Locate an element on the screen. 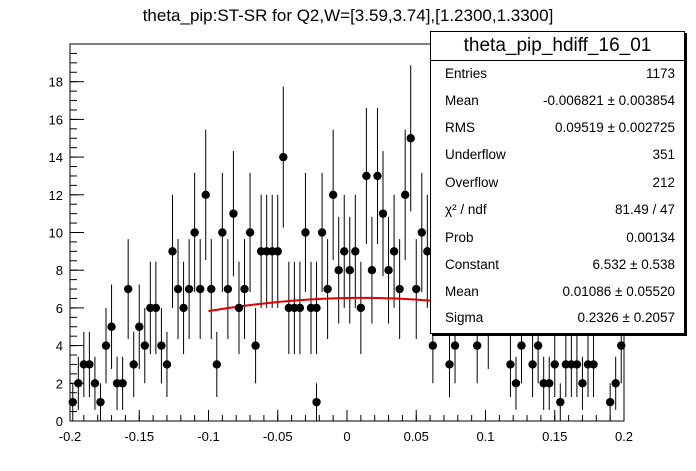 The height and width of the screenshot is (471, 696). stats-value: 6.532 ± 0.538 is located at coordinates (633, 264).